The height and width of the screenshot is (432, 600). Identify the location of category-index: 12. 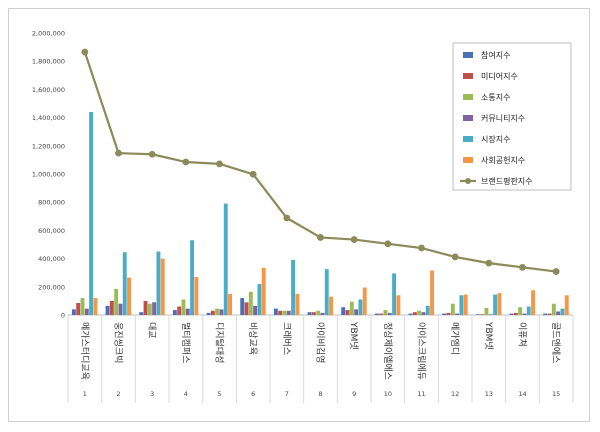
(455, 394).